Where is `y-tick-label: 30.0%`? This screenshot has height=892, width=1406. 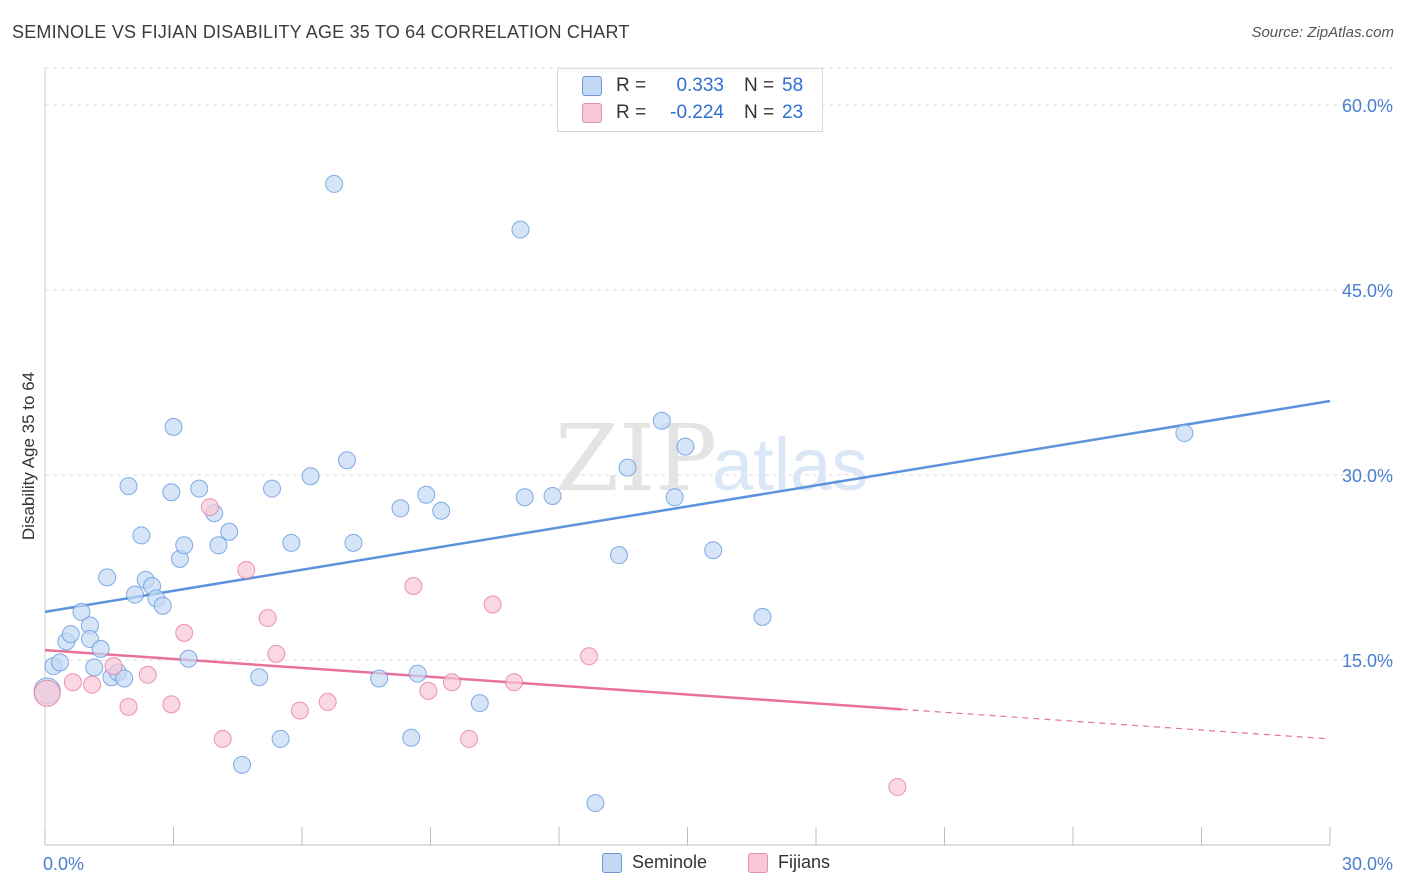
y-tick-label: 30.0% is located at coordinates (1367, 476).